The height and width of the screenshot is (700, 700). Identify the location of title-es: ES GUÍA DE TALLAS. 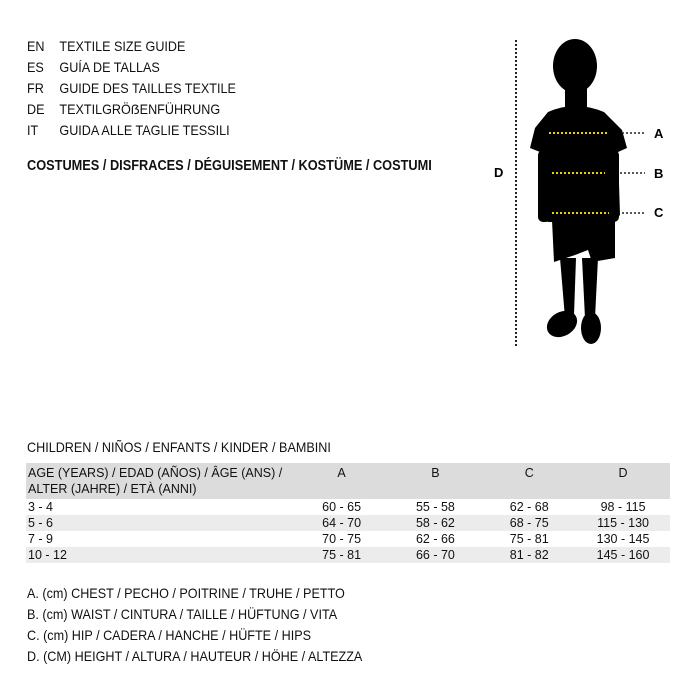
(93, 67).